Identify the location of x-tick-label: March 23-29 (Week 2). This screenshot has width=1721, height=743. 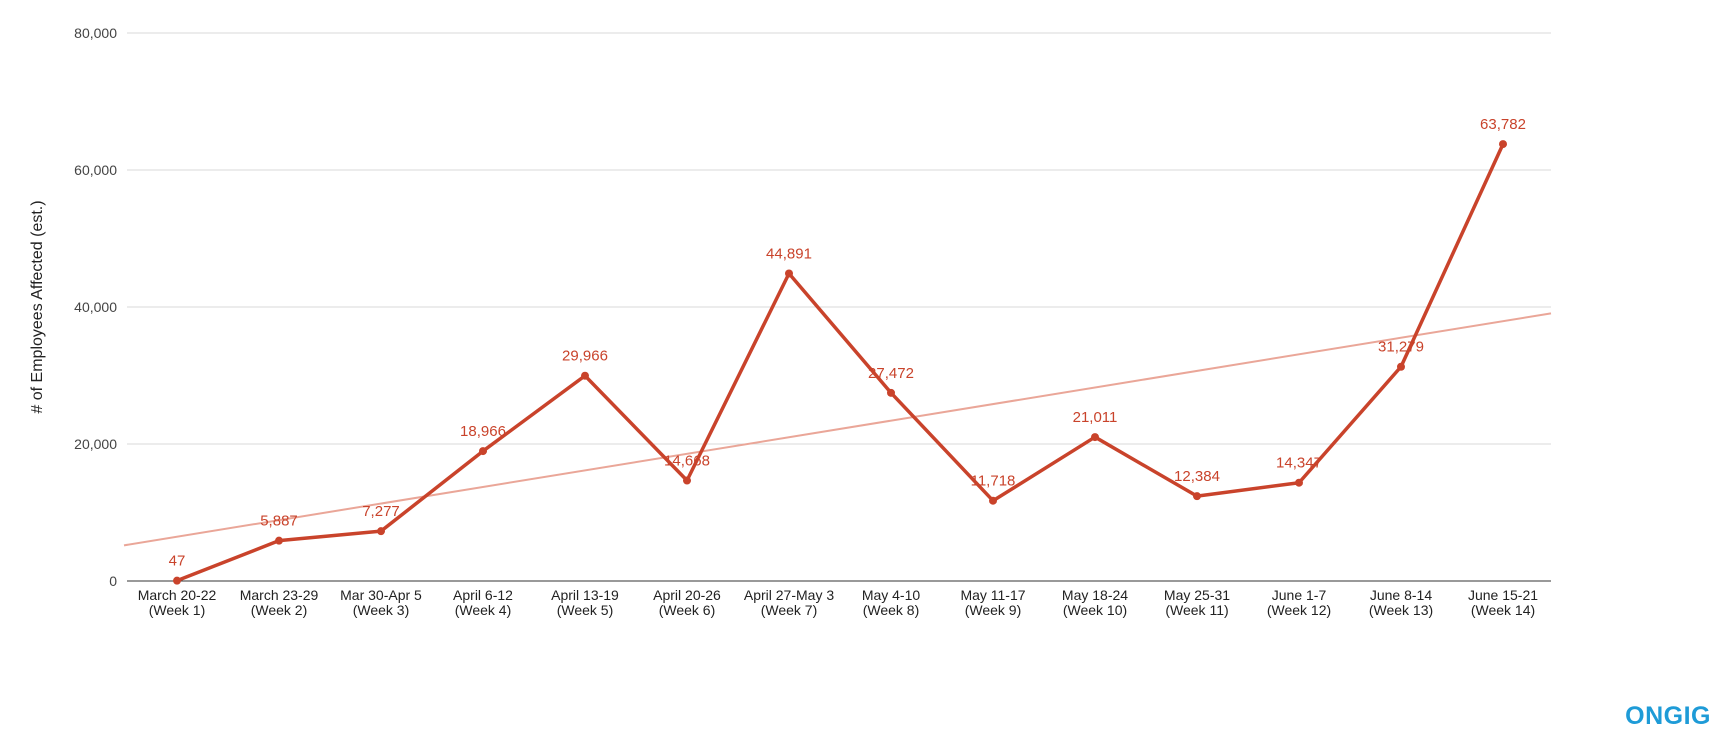
(279, 602).